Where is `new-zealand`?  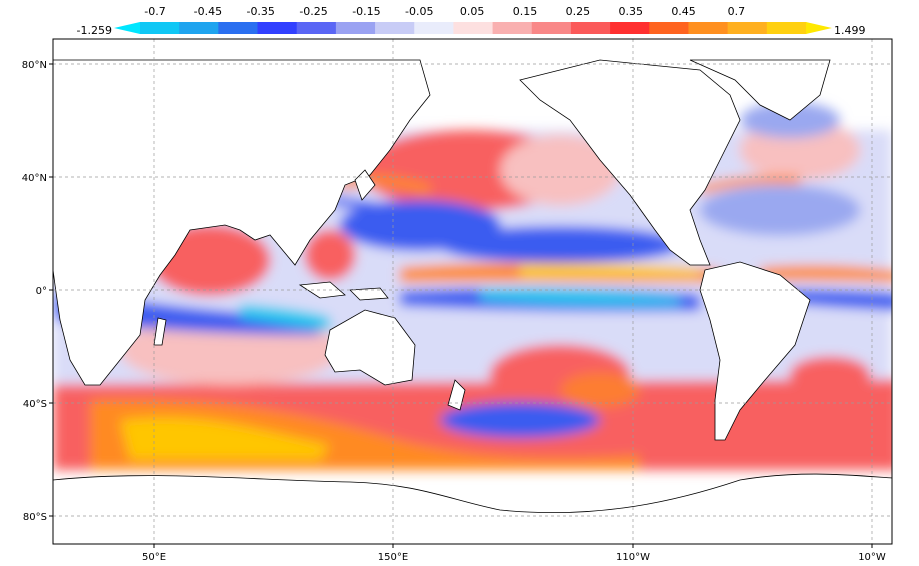
new-zealand is located at coordinates (456, 395).